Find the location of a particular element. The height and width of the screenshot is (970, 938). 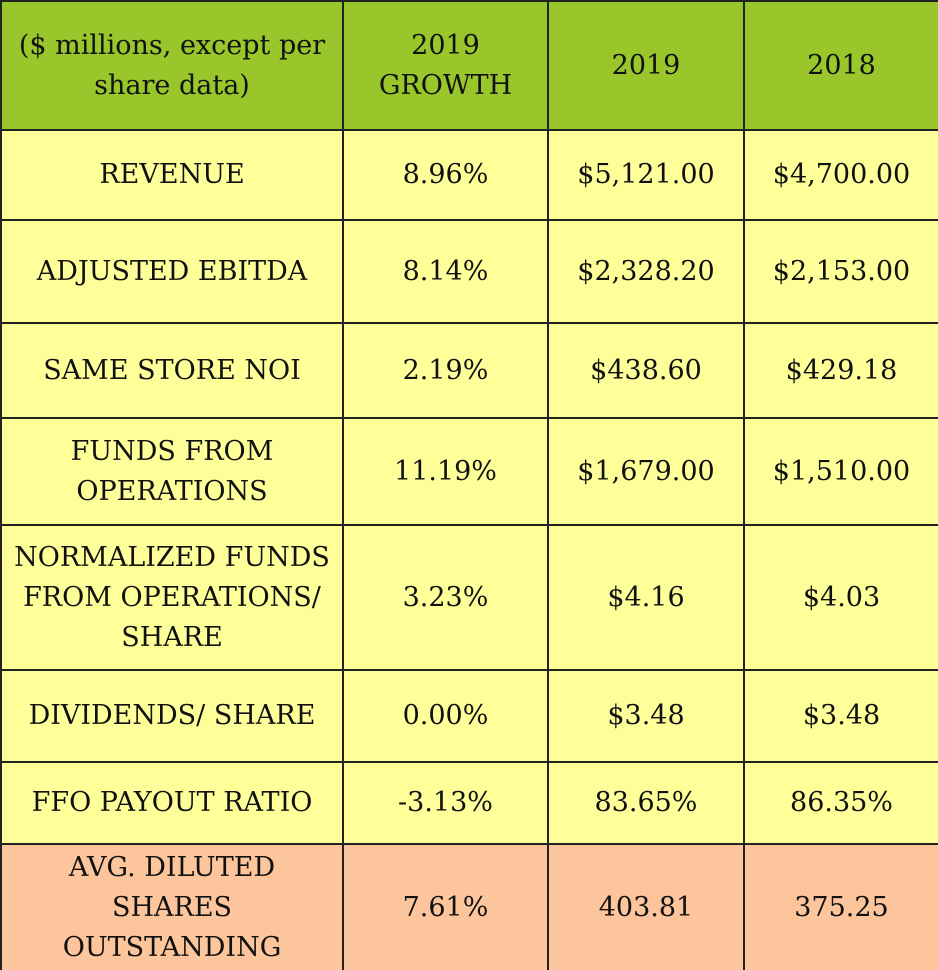

row-label-line: OPERATIONS is located at coordinates (172, 491).